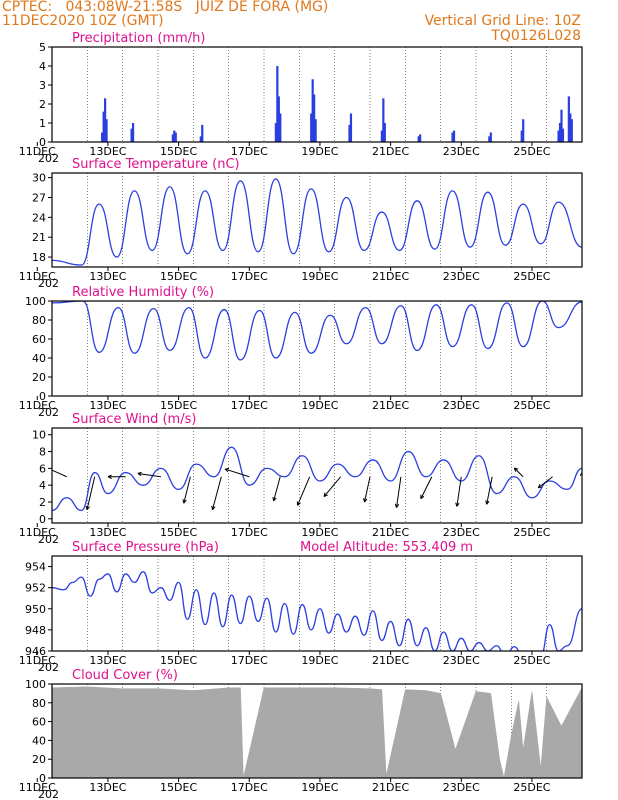 The height and width of the screenshot is (800, 618). I want to click on x-tick-label: 13DEC, so click(107, 787).